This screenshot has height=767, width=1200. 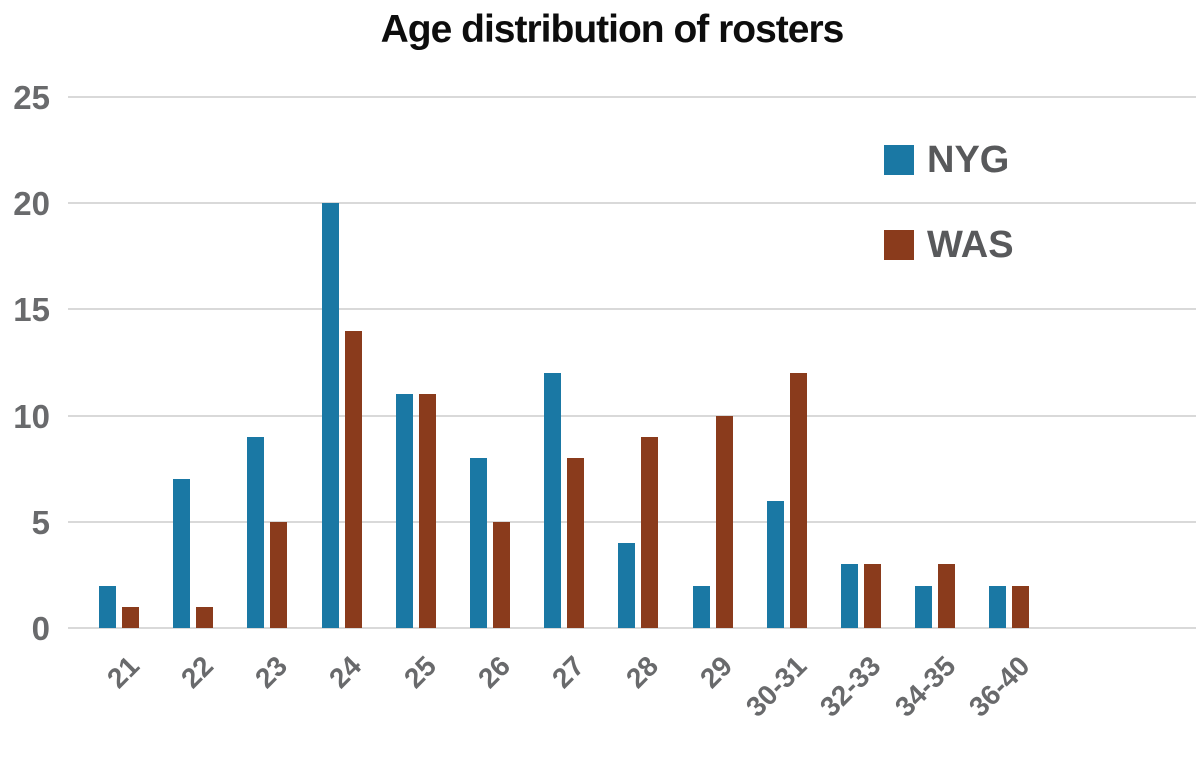 What do you see at coordinates (899, 245) in the screenshot?
I see `was-series-swatch` at bounding box center [899, 245].